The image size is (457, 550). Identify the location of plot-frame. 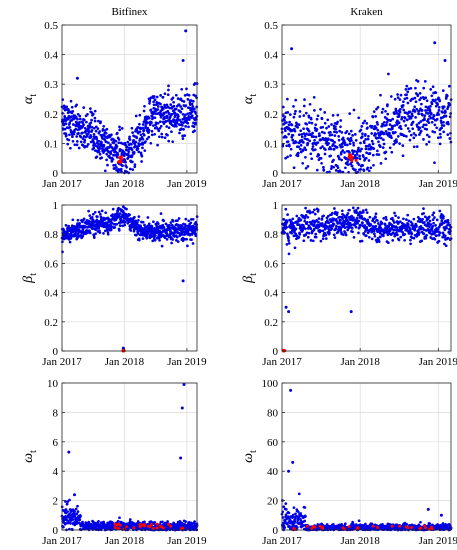
(129, 278).